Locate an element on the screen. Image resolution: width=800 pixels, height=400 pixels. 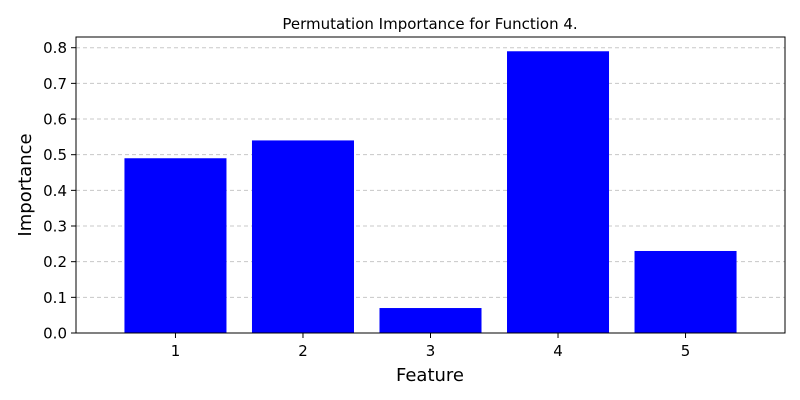
x-tick-label: 5 is located at coordinates (686, 351).